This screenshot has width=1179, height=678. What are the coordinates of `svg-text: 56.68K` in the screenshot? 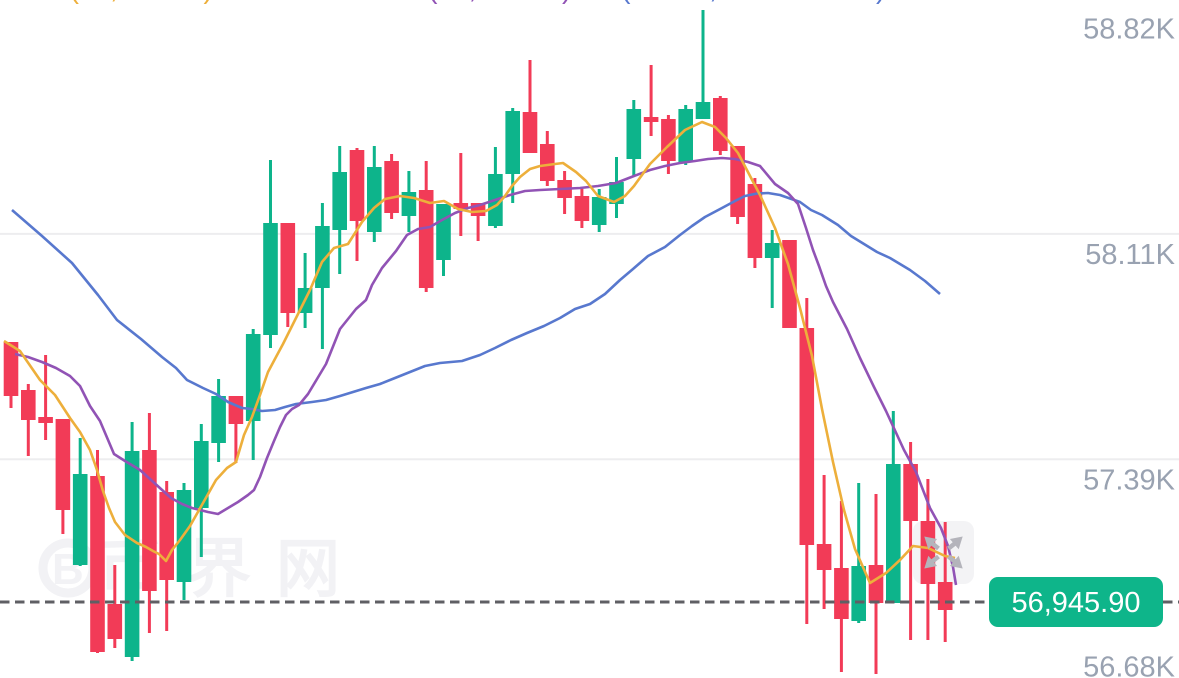 It's located at (1129, 665).